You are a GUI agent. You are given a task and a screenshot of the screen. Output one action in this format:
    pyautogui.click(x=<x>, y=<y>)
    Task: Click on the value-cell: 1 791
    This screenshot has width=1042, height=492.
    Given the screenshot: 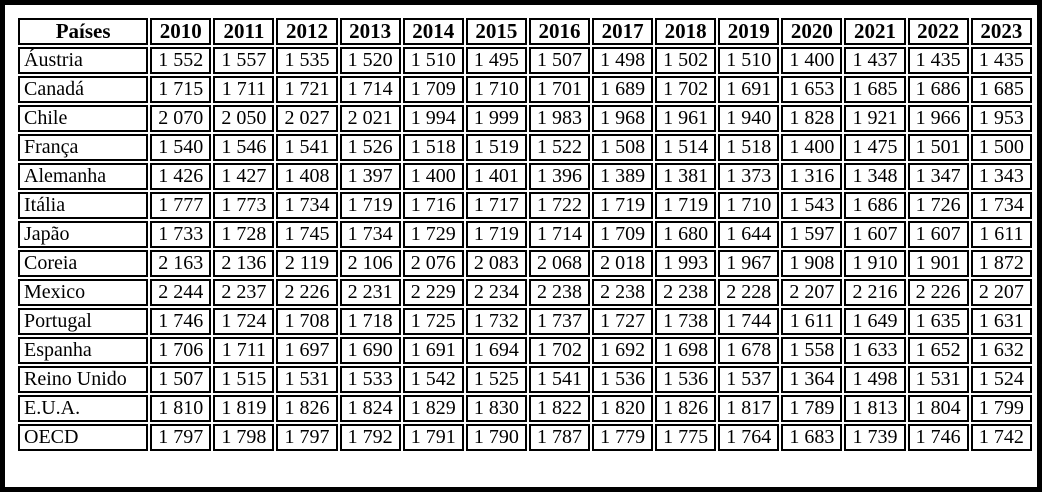 What is the action you would take?
    pyautogui.click(x=433, y=437)
    